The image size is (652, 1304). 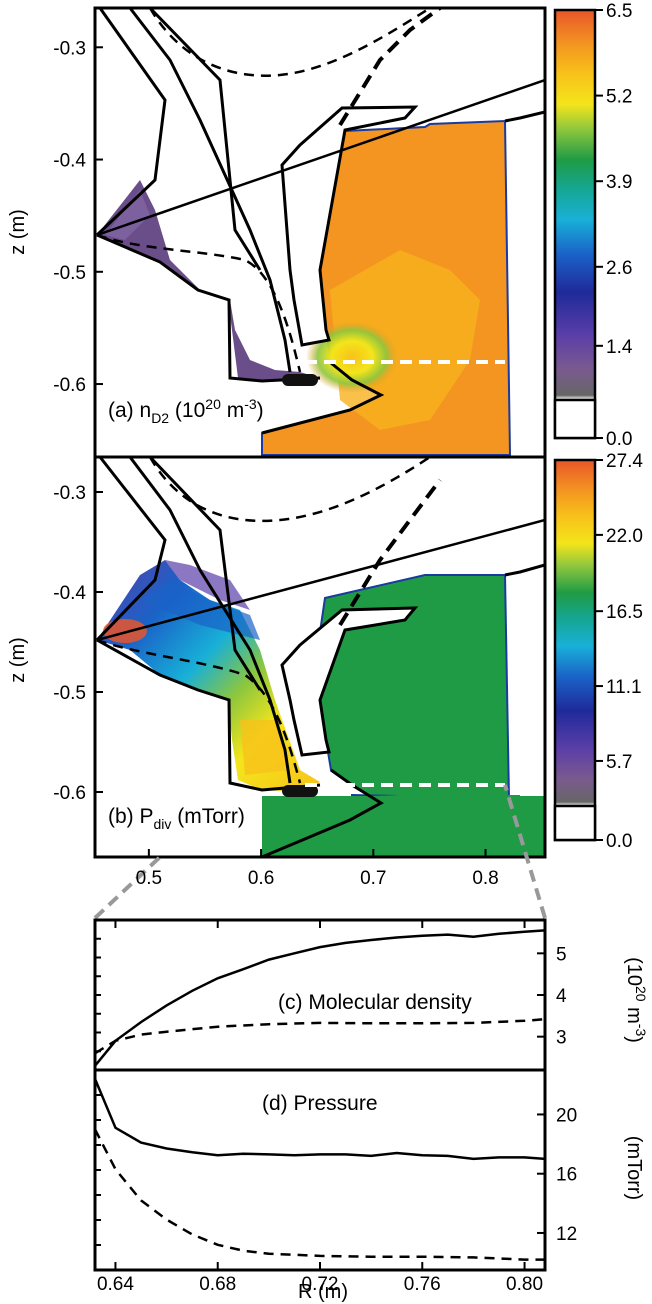 What do you see at coordinates (619, 11) in the screenshot?
I see `colorbar-tick-label-0-0: 6.5` at bounding box center [619, 11].